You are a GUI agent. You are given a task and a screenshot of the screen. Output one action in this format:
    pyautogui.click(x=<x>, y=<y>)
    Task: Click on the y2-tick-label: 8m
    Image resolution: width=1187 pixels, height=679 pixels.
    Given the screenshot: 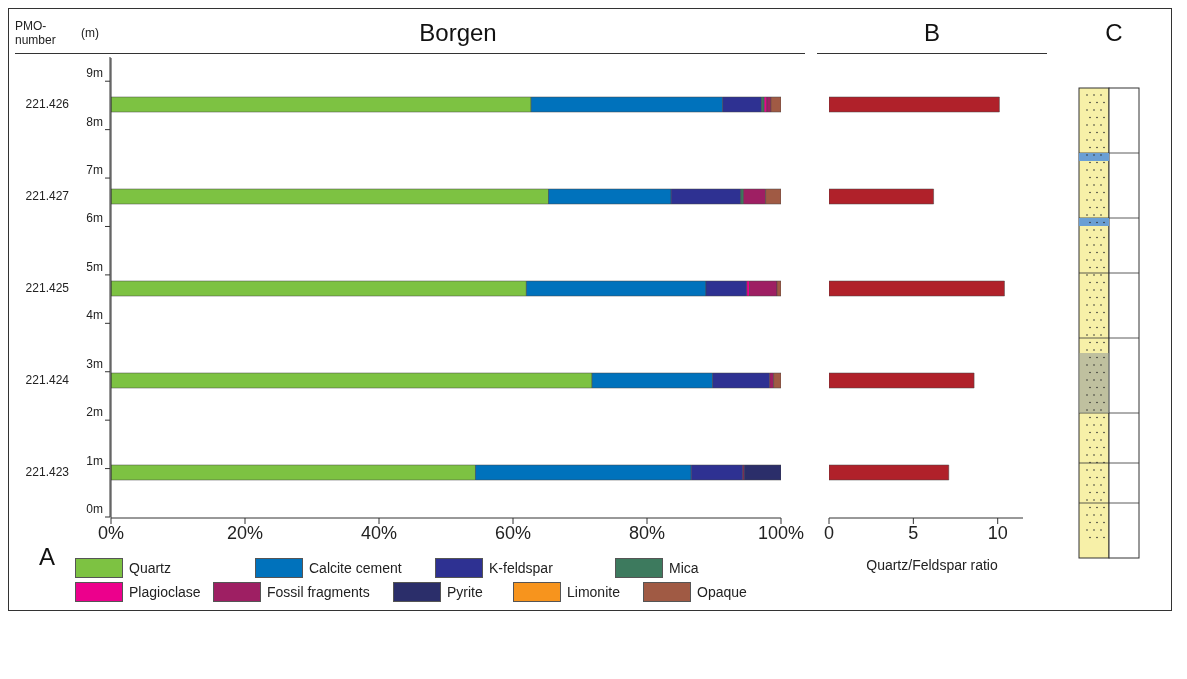 What is the action you would take?
    pyautogui.click(x=94, y=121)
    